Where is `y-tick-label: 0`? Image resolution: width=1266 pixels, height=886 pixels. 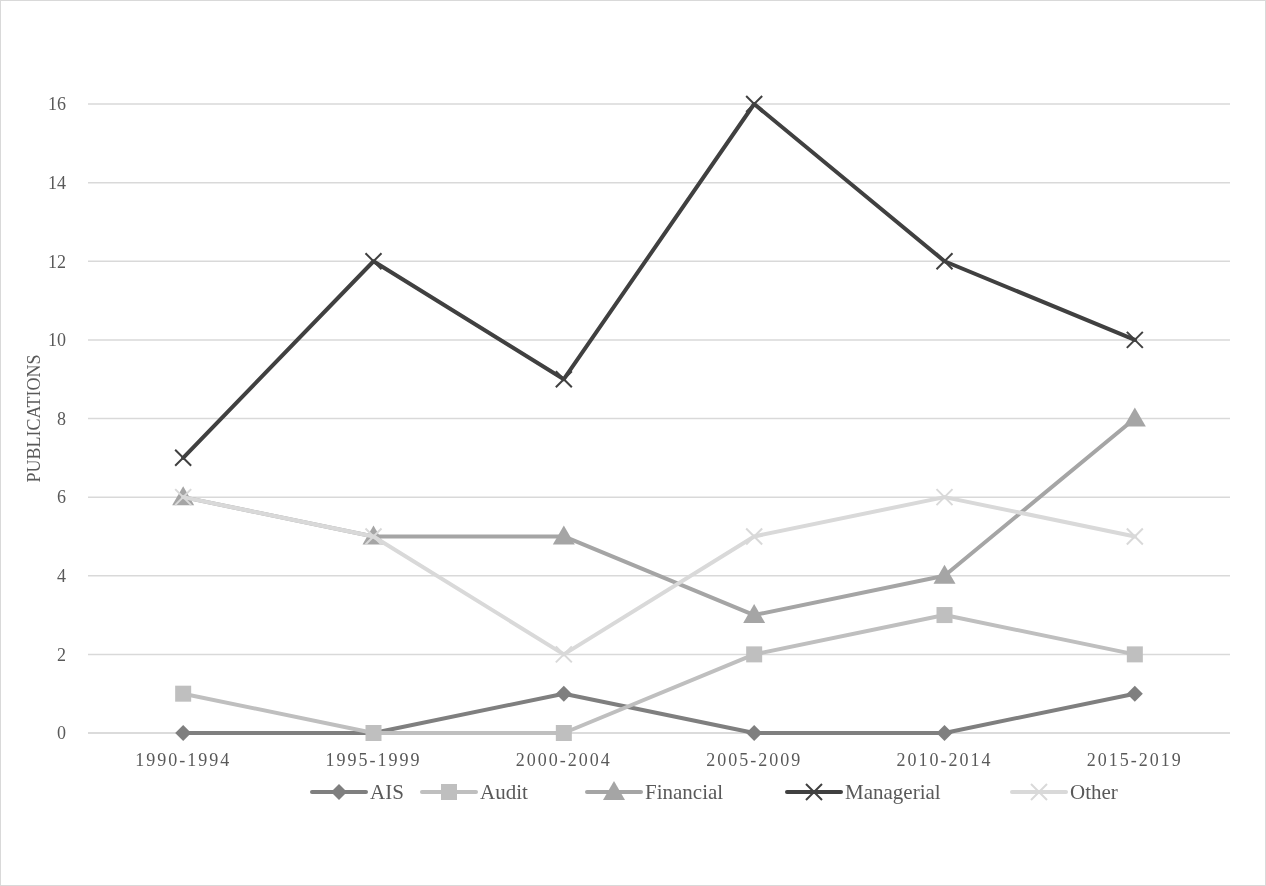
y-tick-label: 0 is located at coordinates (61, 733).